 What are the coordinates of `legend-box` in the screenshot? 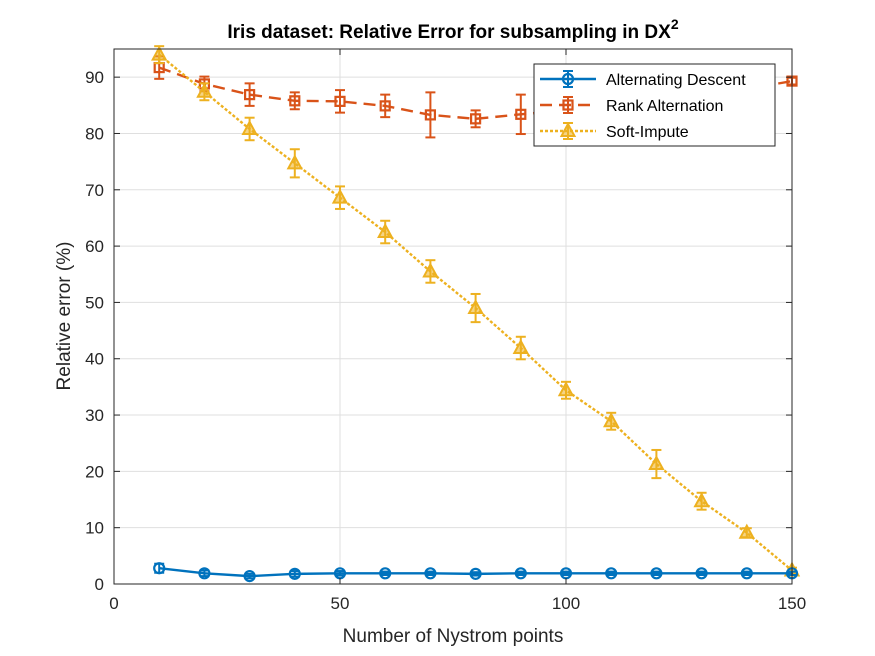 It's located at (654, 105).